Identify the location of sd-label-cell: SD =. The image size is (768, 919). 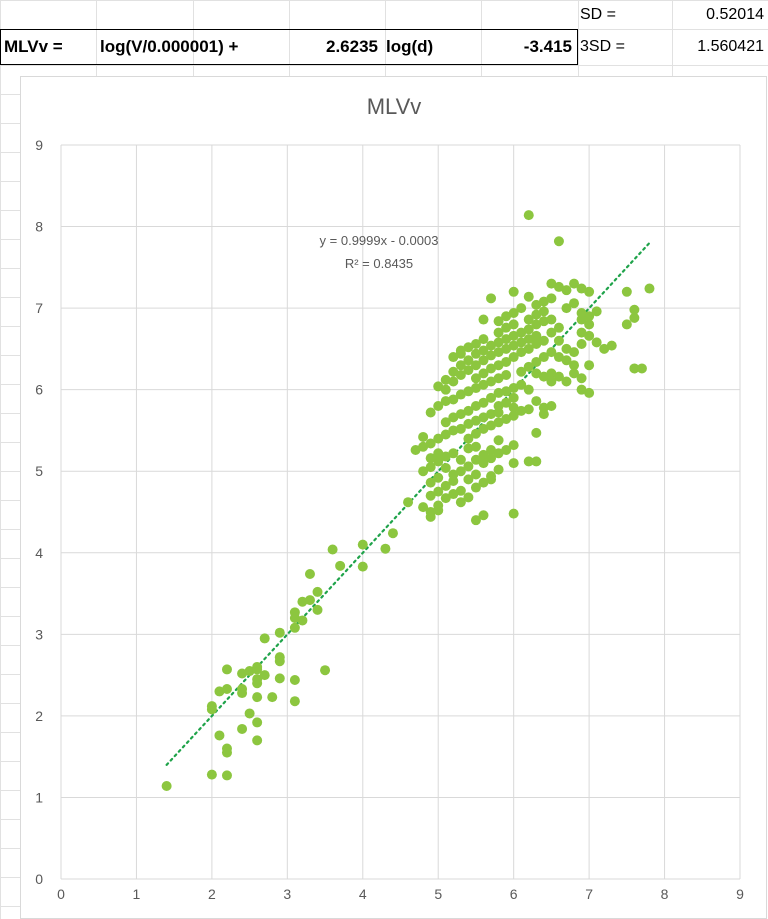
(625, 14).